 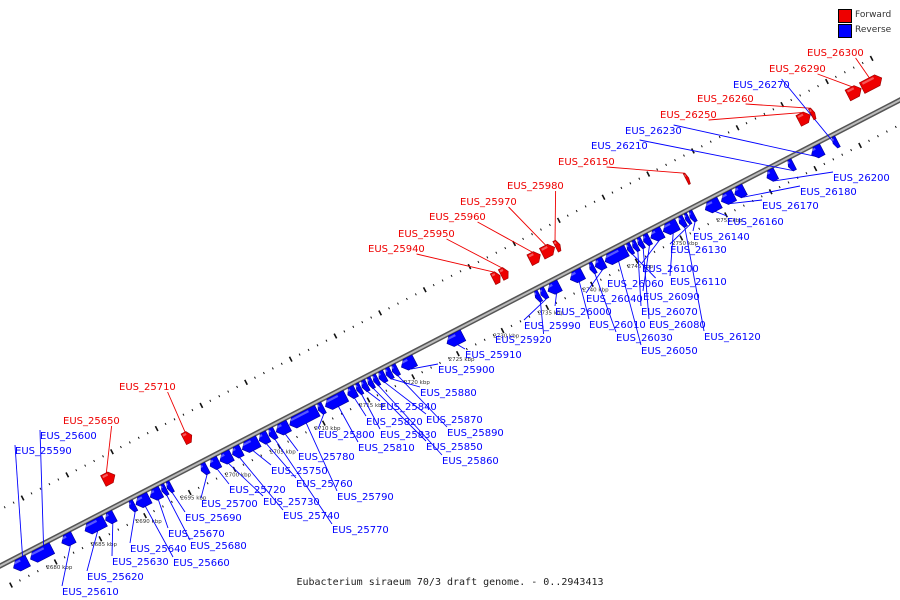 What do you see at coordinates (669, 351) in the screenshot?
I see `label-eus_26050: EUS_26050` at bounding box center [669, 351].